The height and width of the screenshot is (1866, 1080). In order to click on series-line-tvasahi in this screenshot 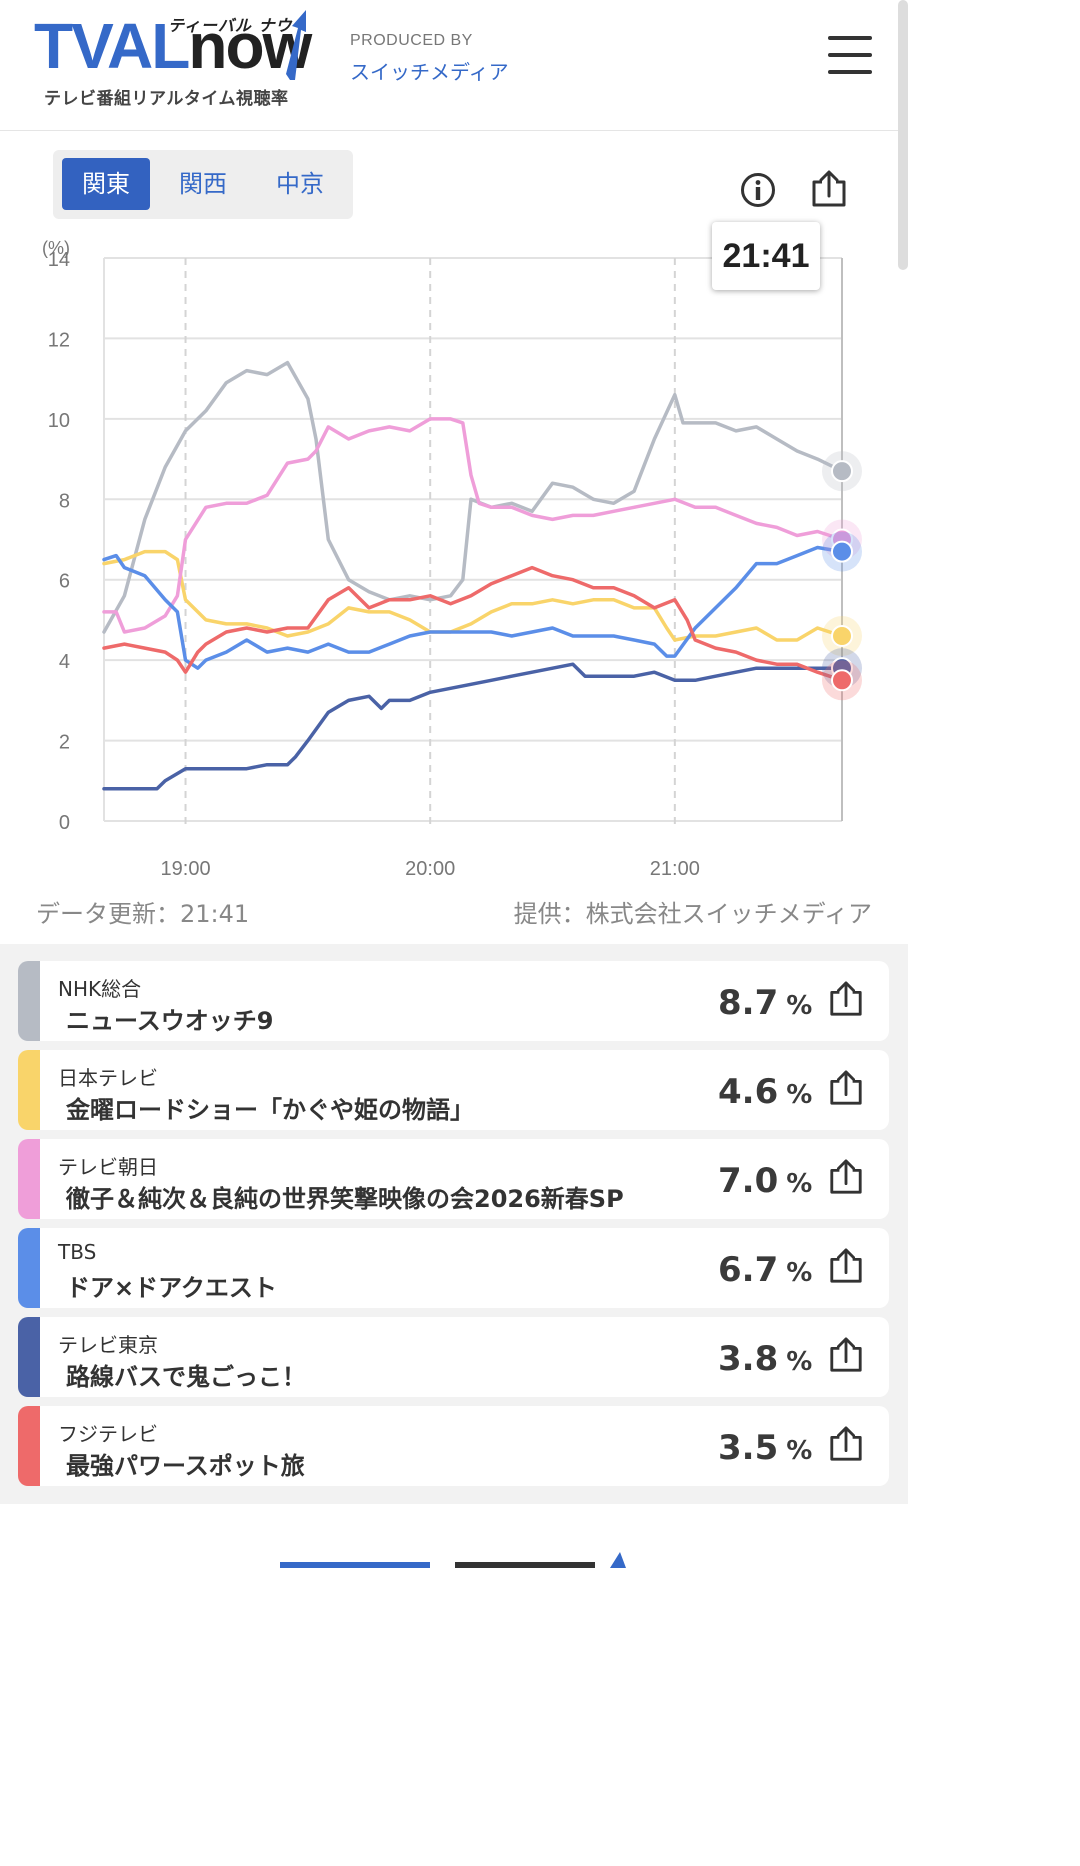, I will do `click(473, 525)`.